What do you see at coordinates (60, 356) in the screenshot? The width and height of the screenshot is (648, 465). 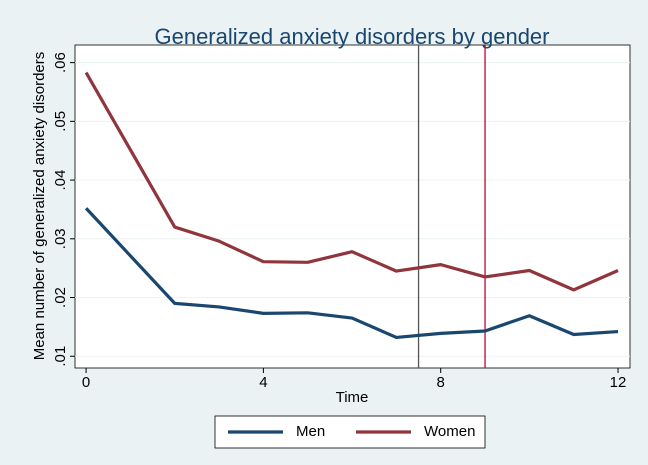 I see `y-tick-label: .01` at bounding box center [60, 356].